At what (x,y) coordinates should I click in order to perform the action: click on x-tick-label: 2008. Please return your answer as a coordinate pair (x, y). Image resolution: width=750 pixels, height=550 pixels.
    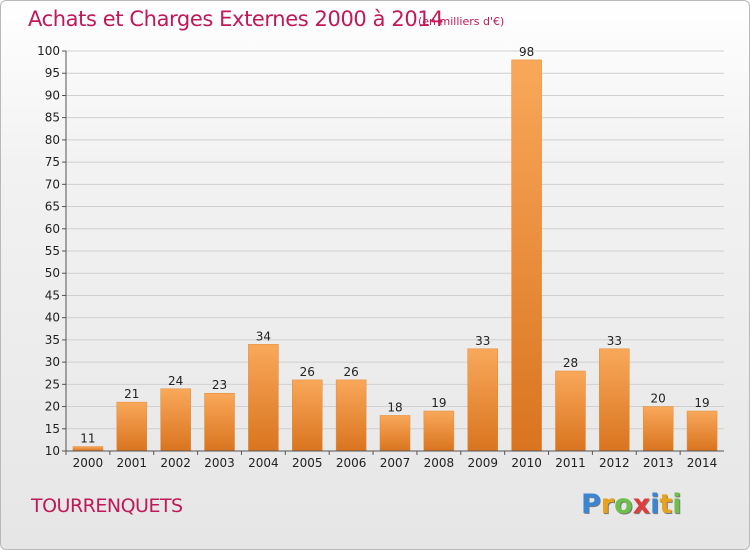
    Looking at the image, I should click on (439, 463).